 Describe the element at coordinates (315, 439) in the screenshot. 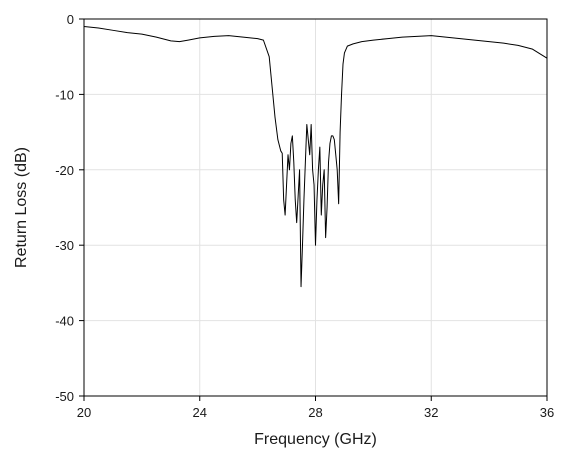

I see `x-axis-title: Frequency (GHz)` at that location.